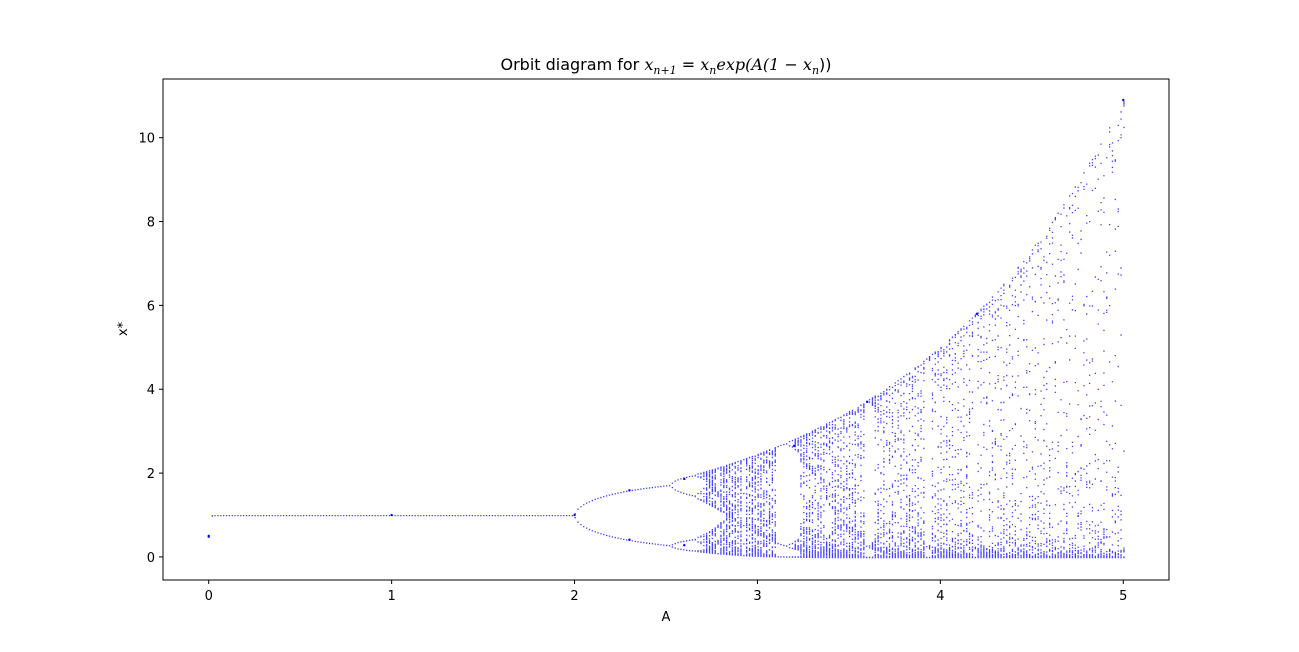  Describe the element at coordinates (151, 474) in the screenshot. I see `y-tick-label: 2` at that location.